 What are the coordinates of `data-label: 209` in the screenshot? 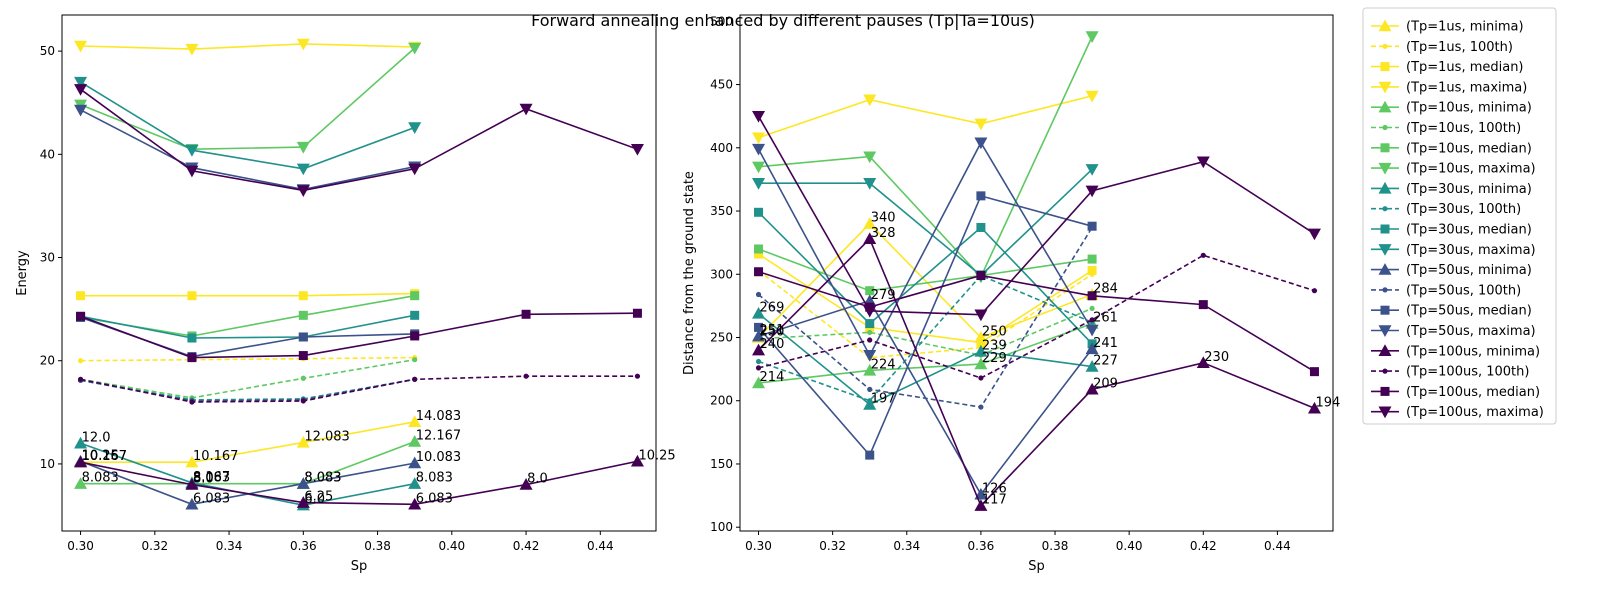 It's located at (1105, 383).